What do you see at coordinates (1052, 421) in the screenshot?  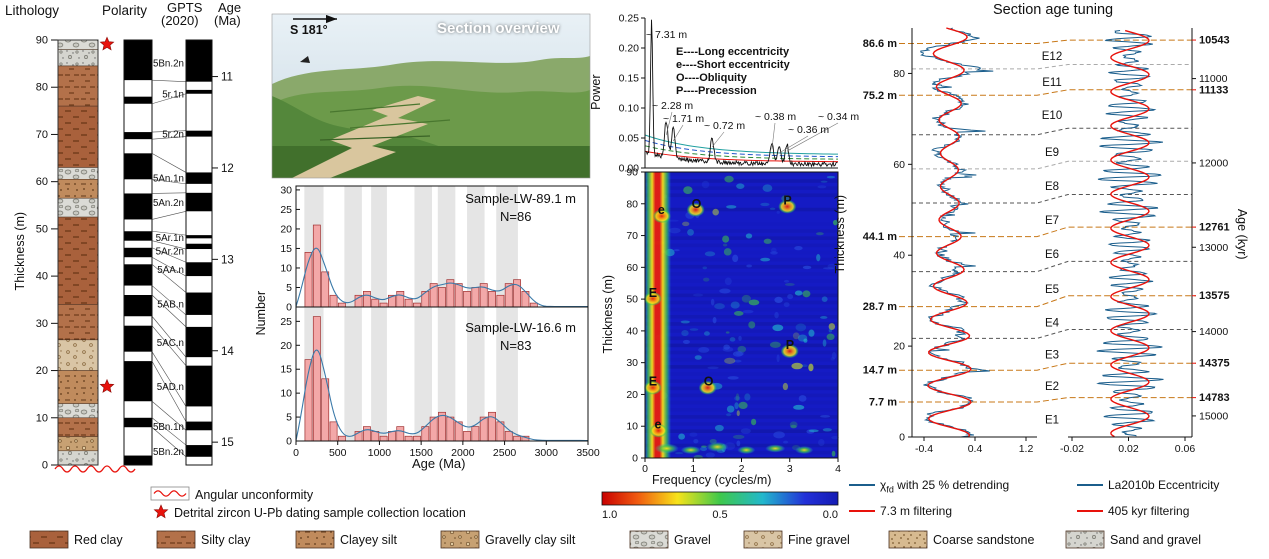 I see `eccentricity-cycle-label: E1` at bounding box center [1052, 421].